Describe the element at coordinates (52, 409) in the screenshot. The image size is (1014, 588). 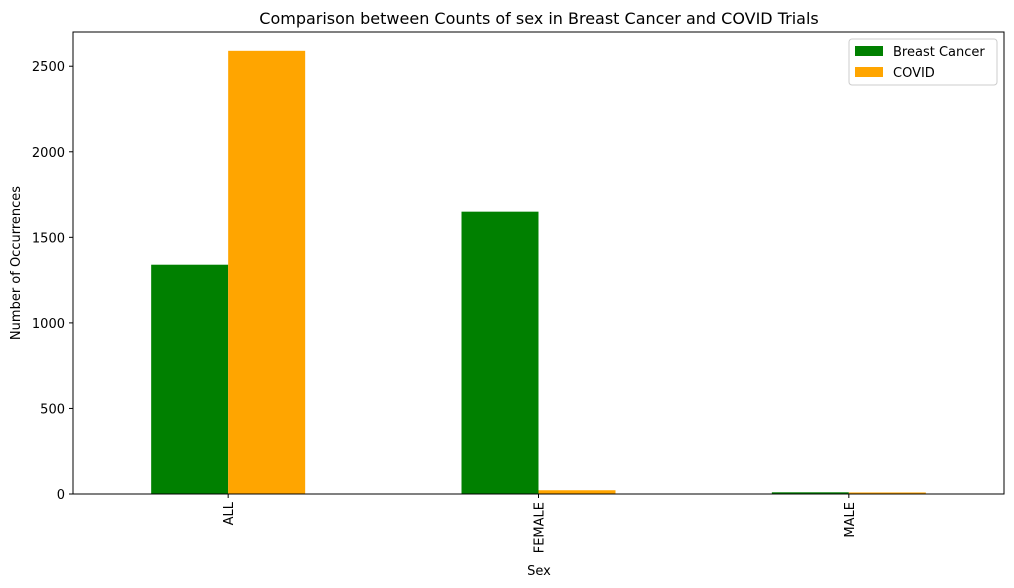
I see `y-tick-label: 500` at that location.